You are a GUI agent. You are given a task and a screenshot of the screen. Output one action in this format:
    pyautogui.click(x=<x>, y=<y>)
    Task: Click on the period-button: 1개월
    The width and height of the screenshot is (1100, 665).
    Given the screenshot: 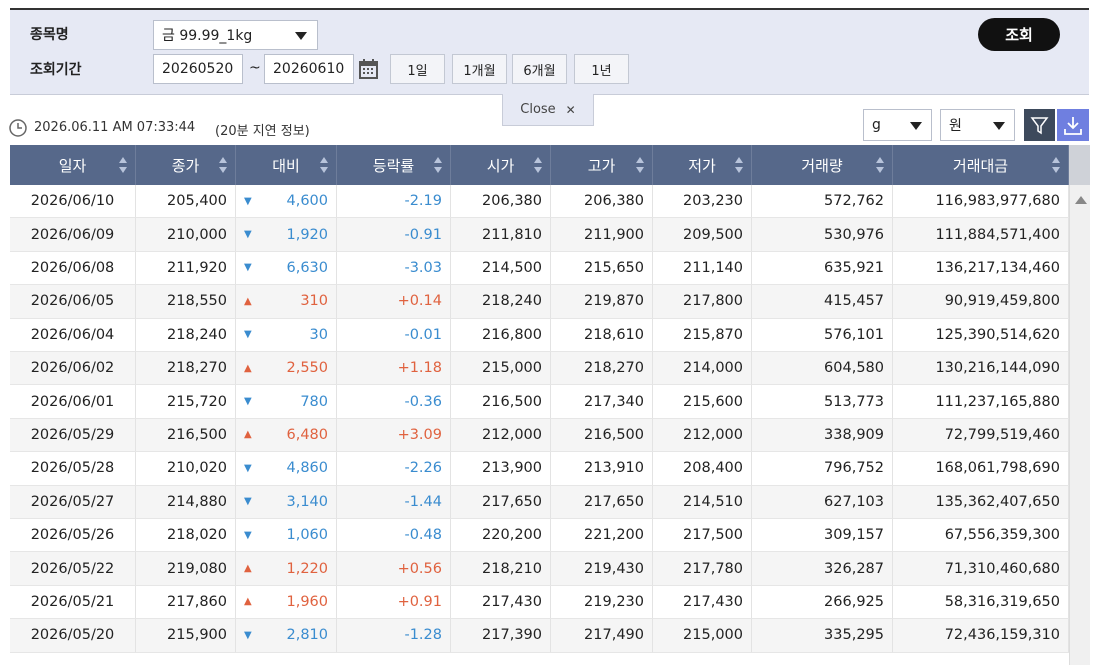 What is the action you would take?
    pyautogui.click(x=479, y=69)
    